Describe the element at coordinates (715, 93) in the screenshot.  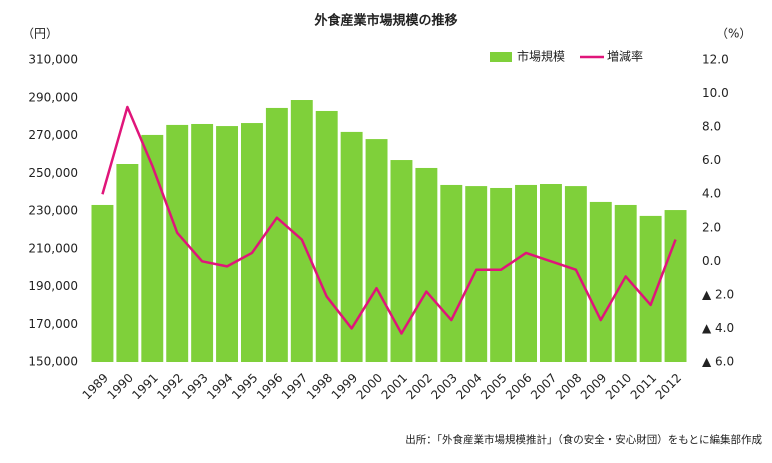
I see `y2-tick-label: 10.0` at that location.